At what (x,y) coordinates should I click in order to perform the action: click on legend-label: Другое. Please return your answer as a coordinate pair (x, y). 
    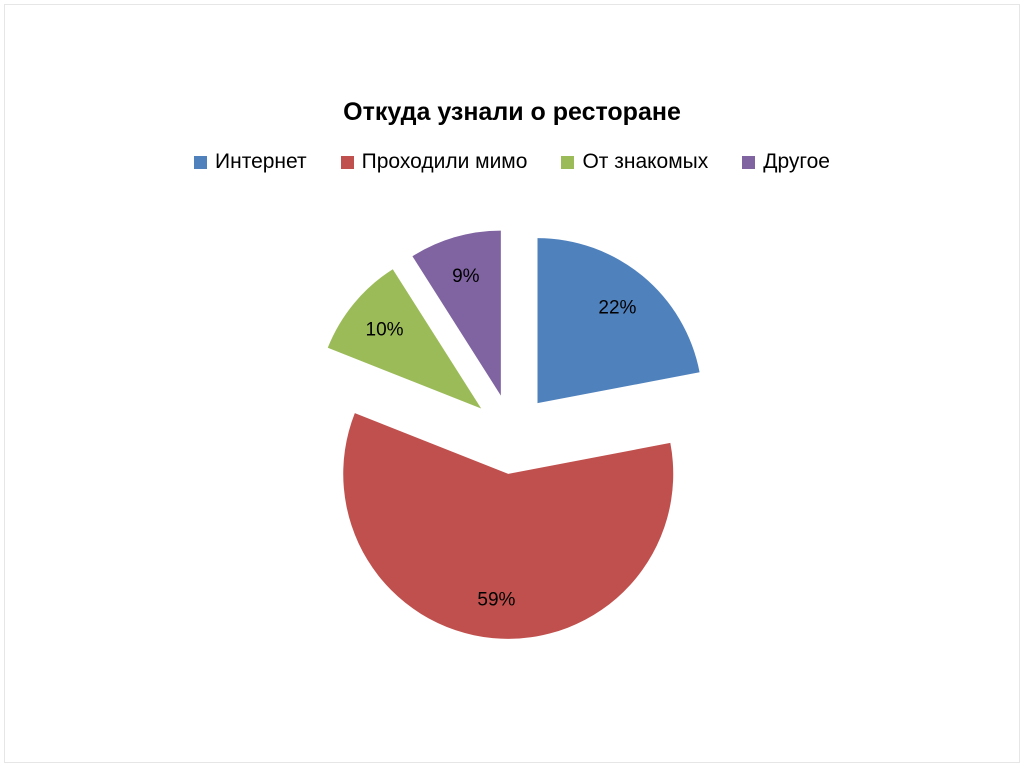
    Looking at the image, I should click on (796, 161).